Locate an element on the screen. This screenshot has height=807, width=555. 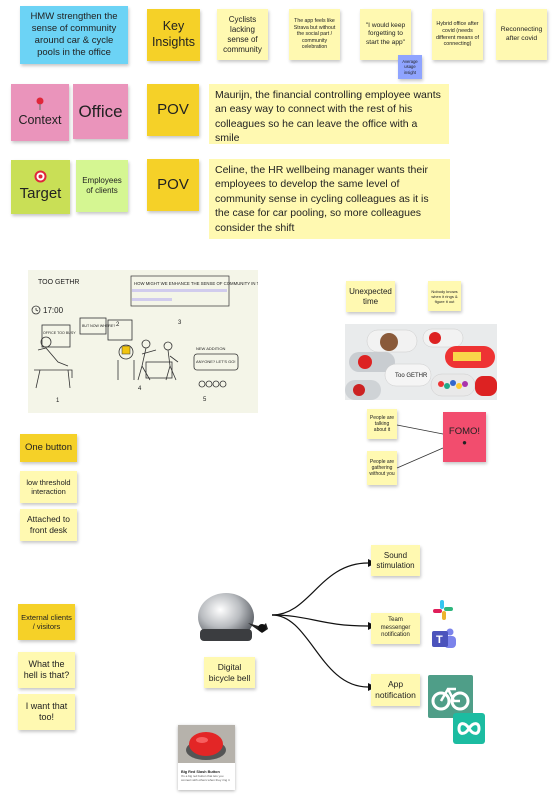
bicycle-bell-image is located at coordinates (233, 615).